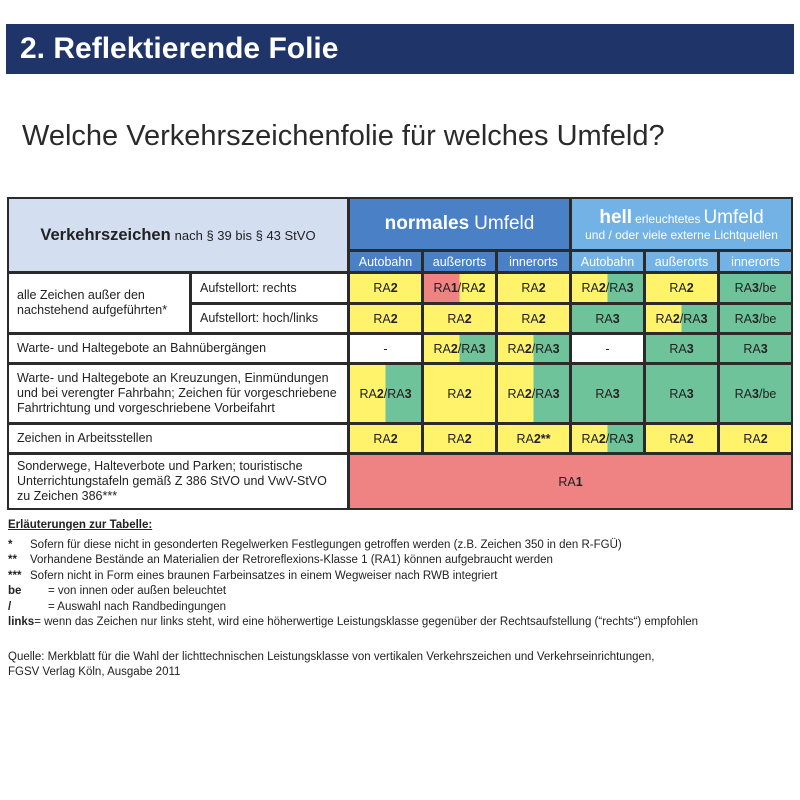  Describe the element at coordinates (353, 592) in the screenshot. I see `note-item: be = von innen oder außen beleuchtet` at that location.